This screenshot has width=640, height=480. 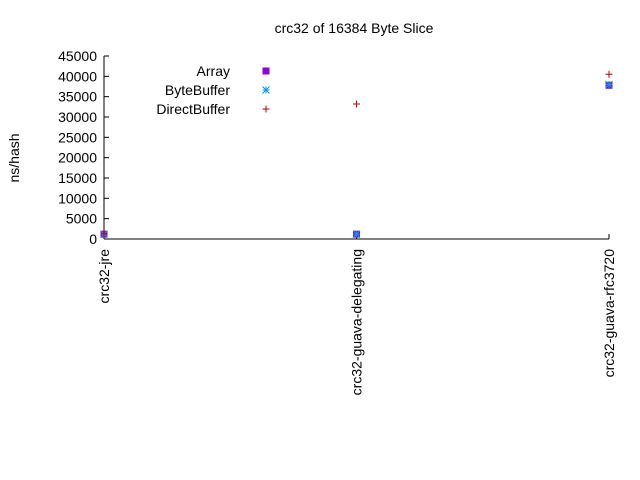 I want to click on legend: Array ByteBuffer DirectBuffer, so click(x=213, y=90).